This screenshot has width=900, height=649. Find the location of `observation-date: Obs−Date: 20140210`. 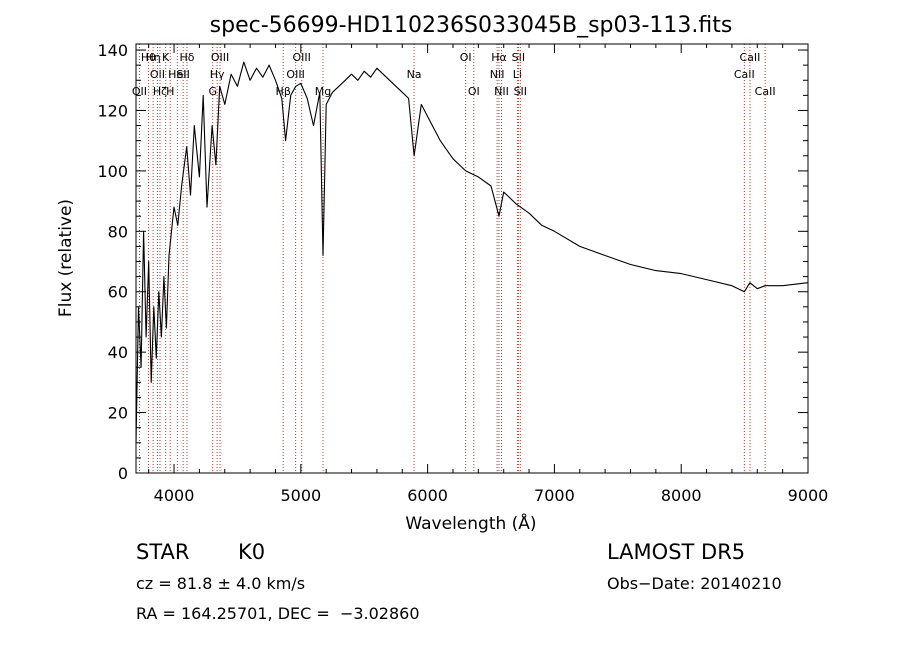

observation-date: Obs−Date: 20140210 is located at coordinates (694, 583).